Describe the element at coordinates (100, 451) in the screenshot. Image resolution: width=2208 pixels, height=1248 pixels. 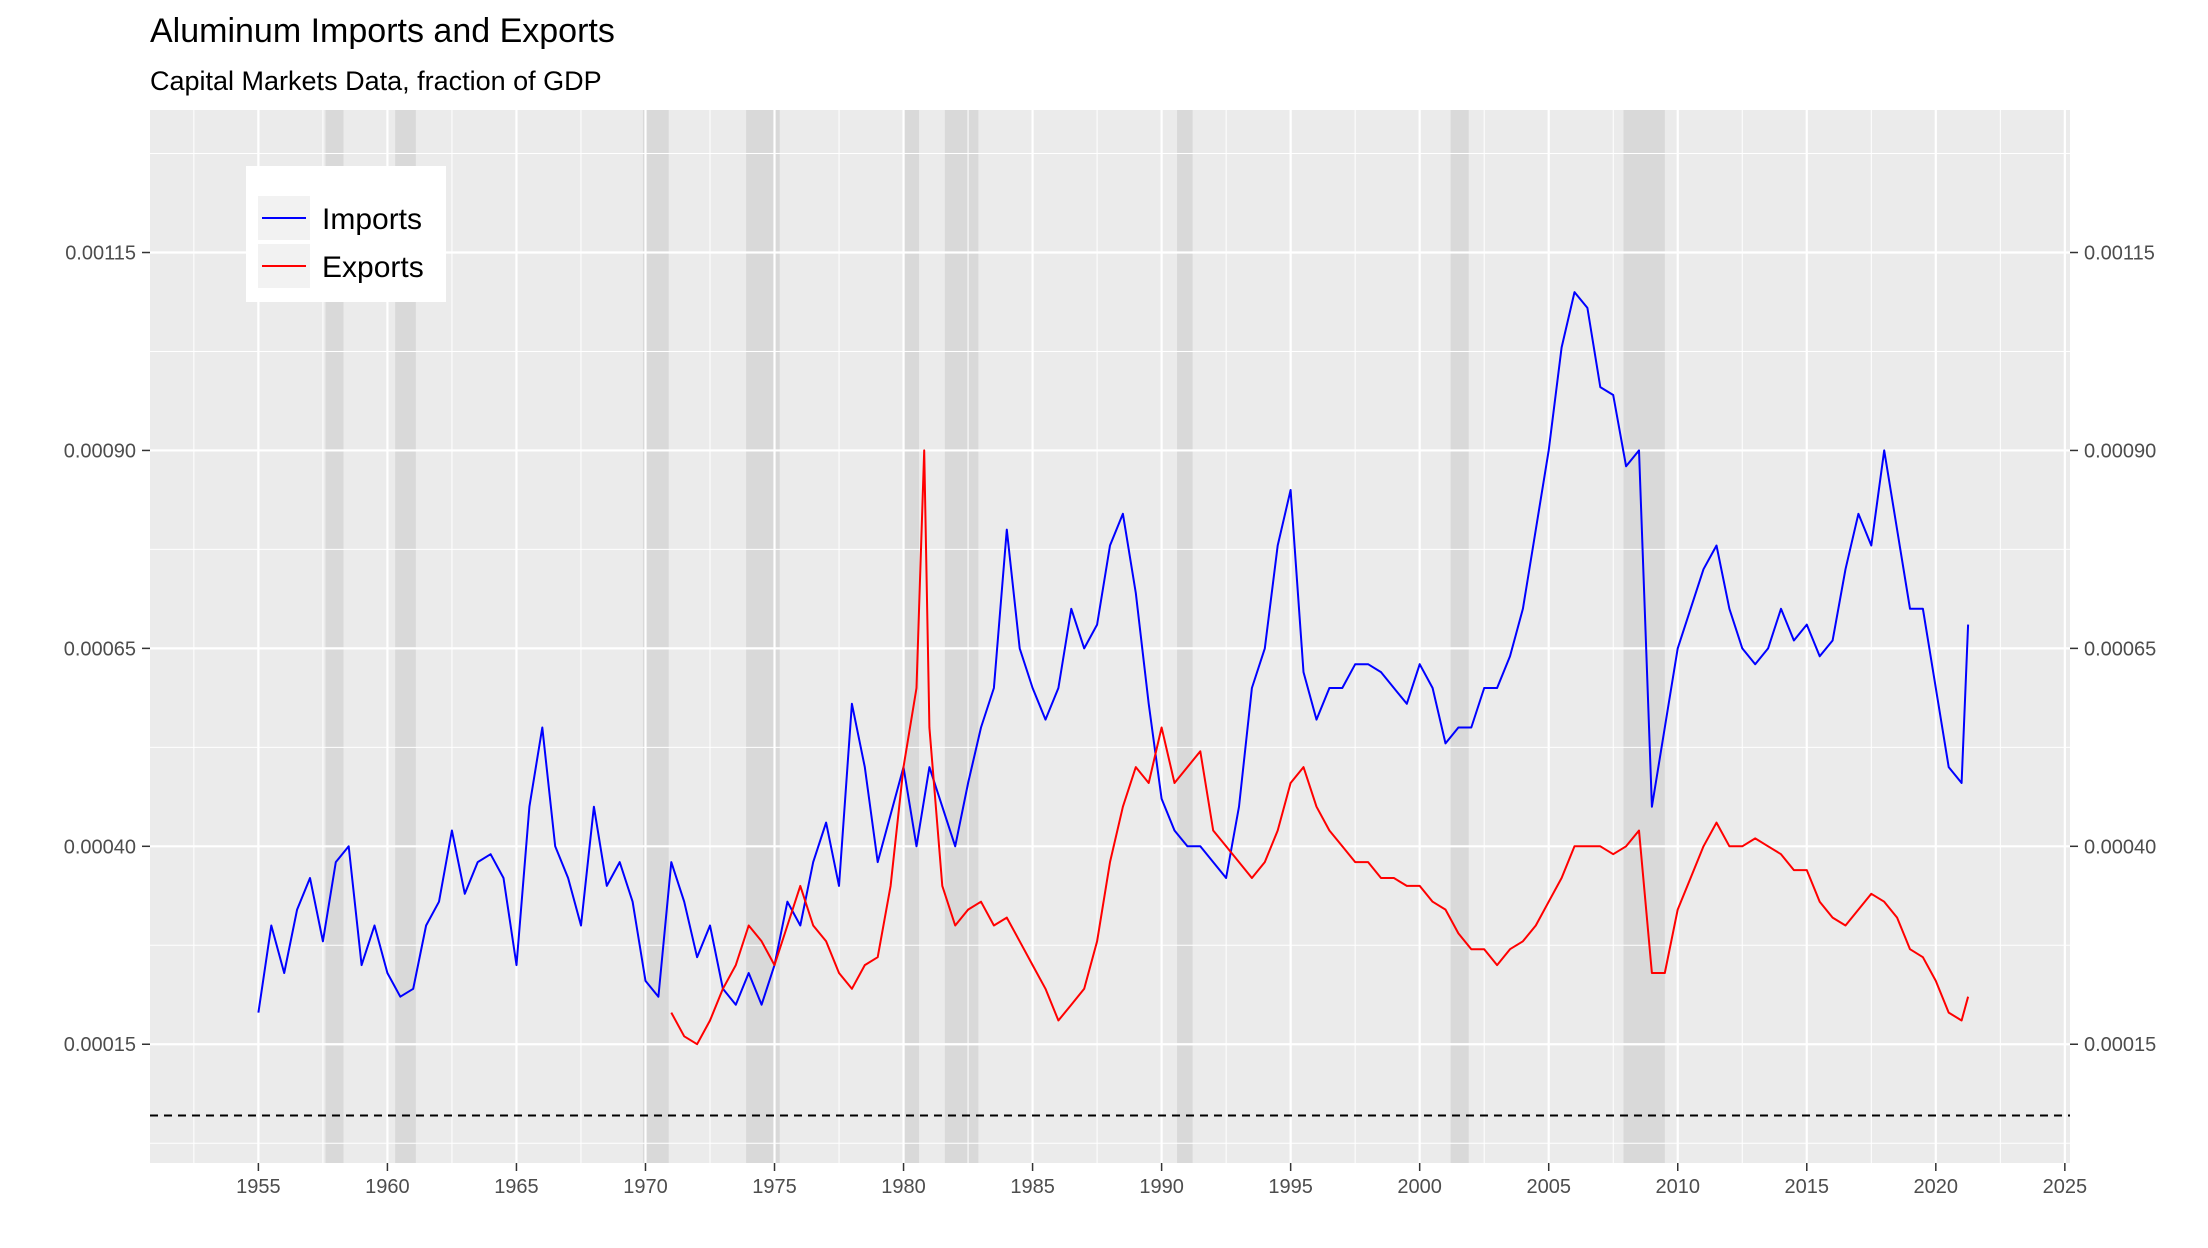
I see `y-tick-label-left: 0.00090` at that location.